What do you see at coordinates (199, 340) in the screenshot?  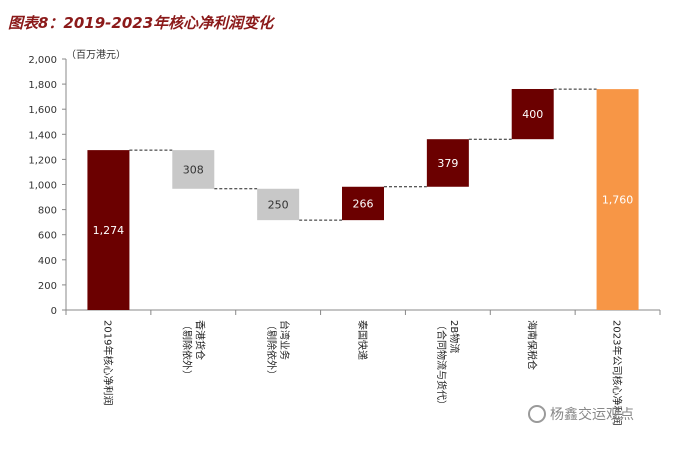 I see `x-category-text: 香港货仓` at bounding box center [199, 340].